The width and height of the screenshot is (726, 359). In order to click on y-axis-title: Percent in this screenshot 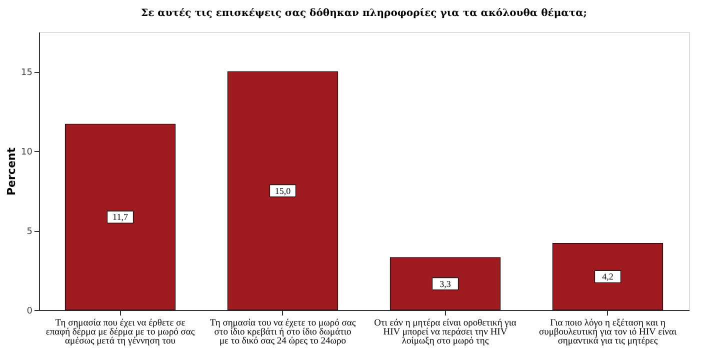, I will do `click(11, 171)`.